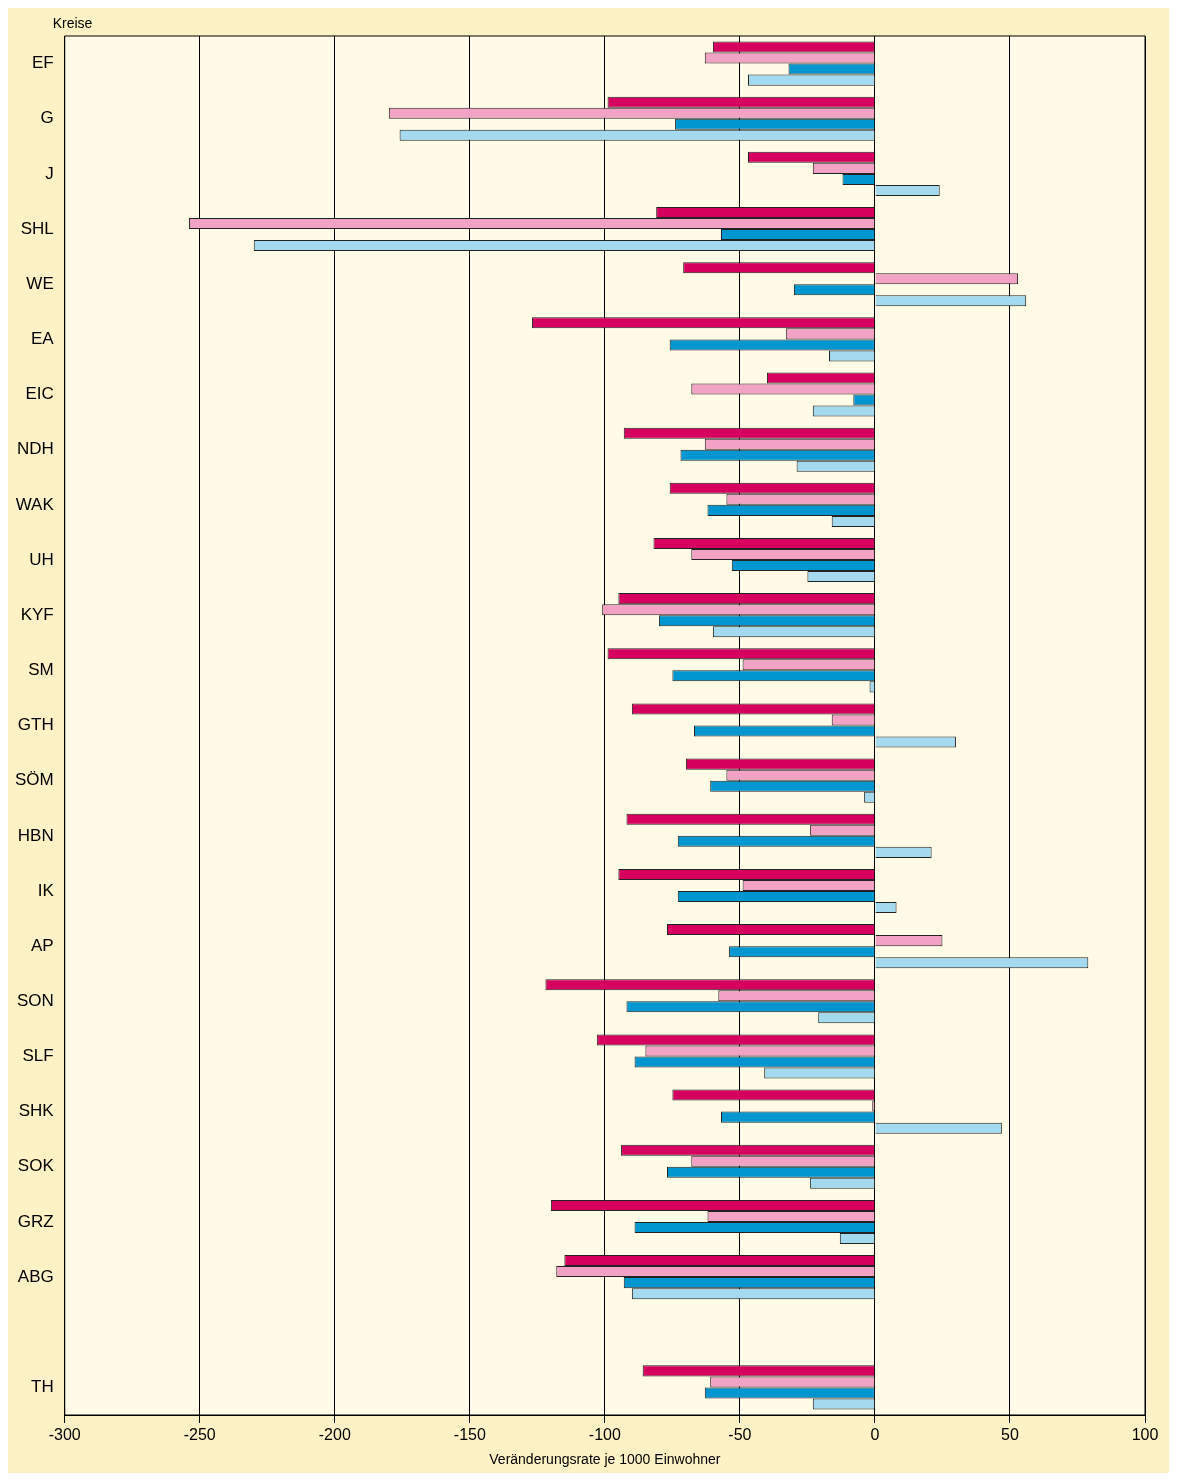  I want to click on x-tick-label: -300, so click(64, 1435).